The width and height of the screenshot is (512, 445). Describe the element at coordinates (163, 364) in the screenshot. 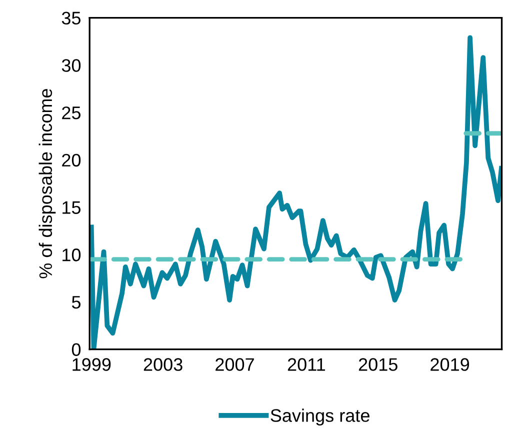

I see `x-tick-label: 2003` at that location.